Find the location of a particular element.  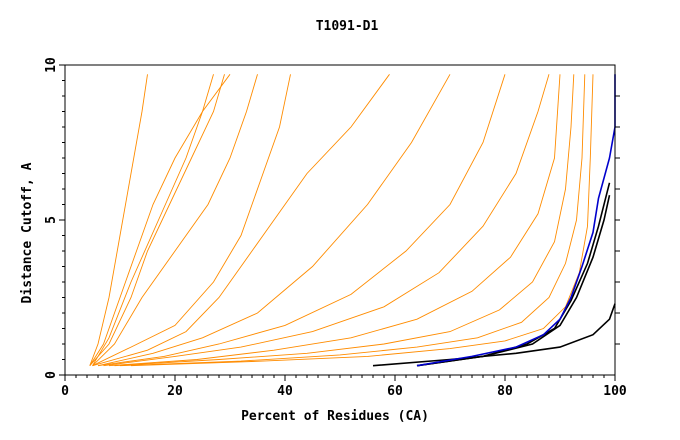

x-axis-label: Percent of Residues (CA) is located at coordinates (335, 416).